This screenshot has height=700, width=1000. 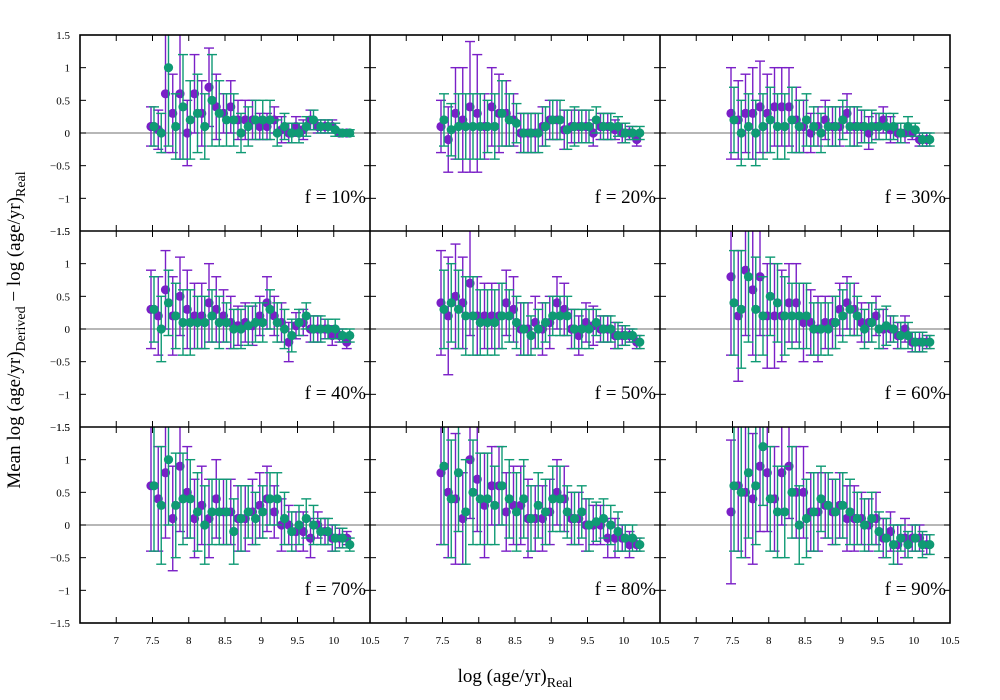 What do you see at coordinates (626, 197) in the screenshot?
I see `panel-label: f = 20%` at bounding box center [626, 197].